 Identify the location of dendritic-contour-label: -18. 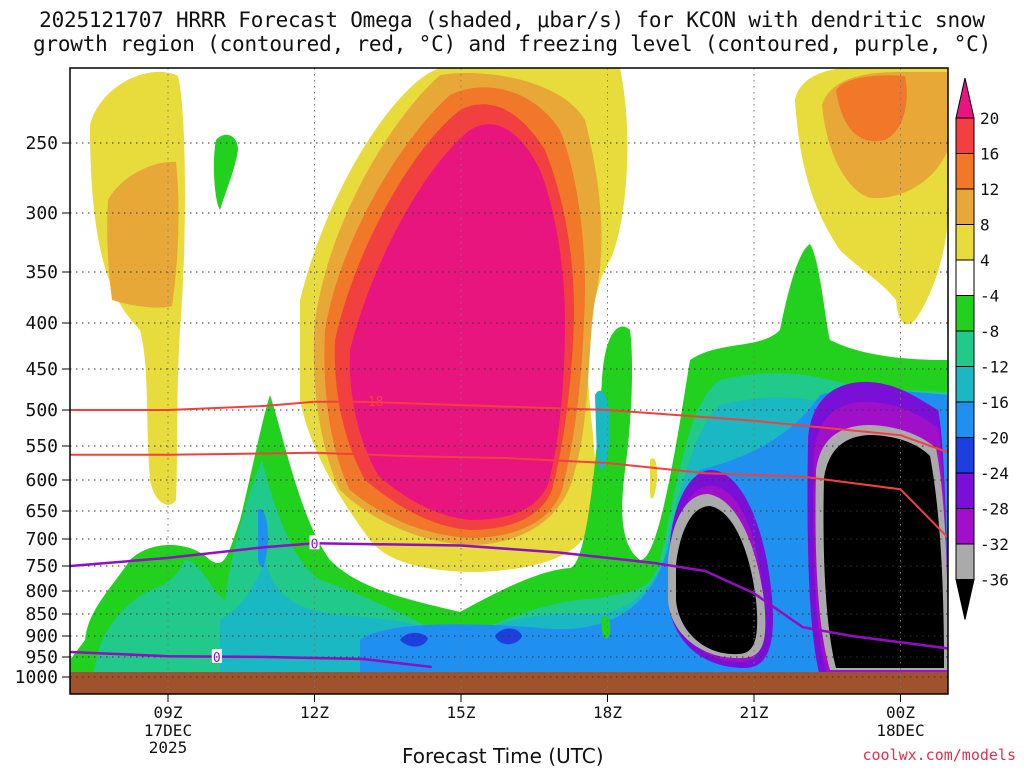
(371, 402).